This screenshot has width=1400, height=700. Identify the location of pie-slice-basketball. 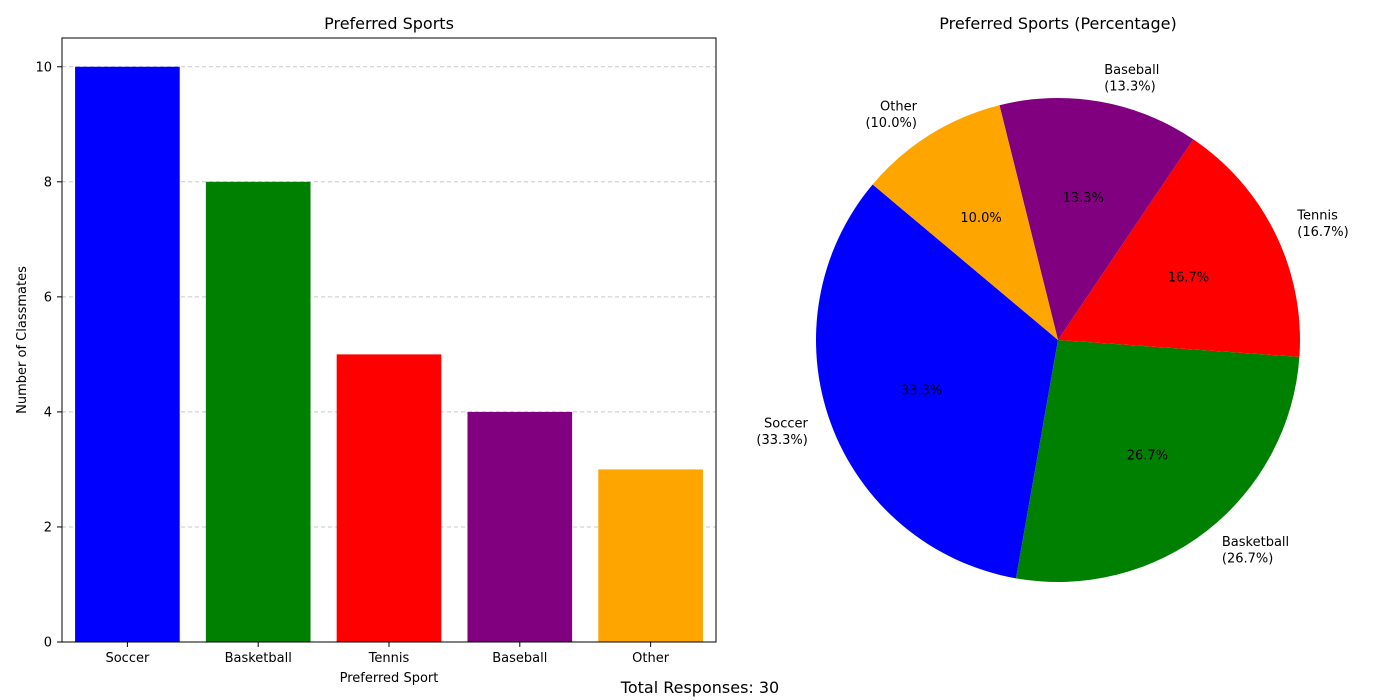
(1157, 461).